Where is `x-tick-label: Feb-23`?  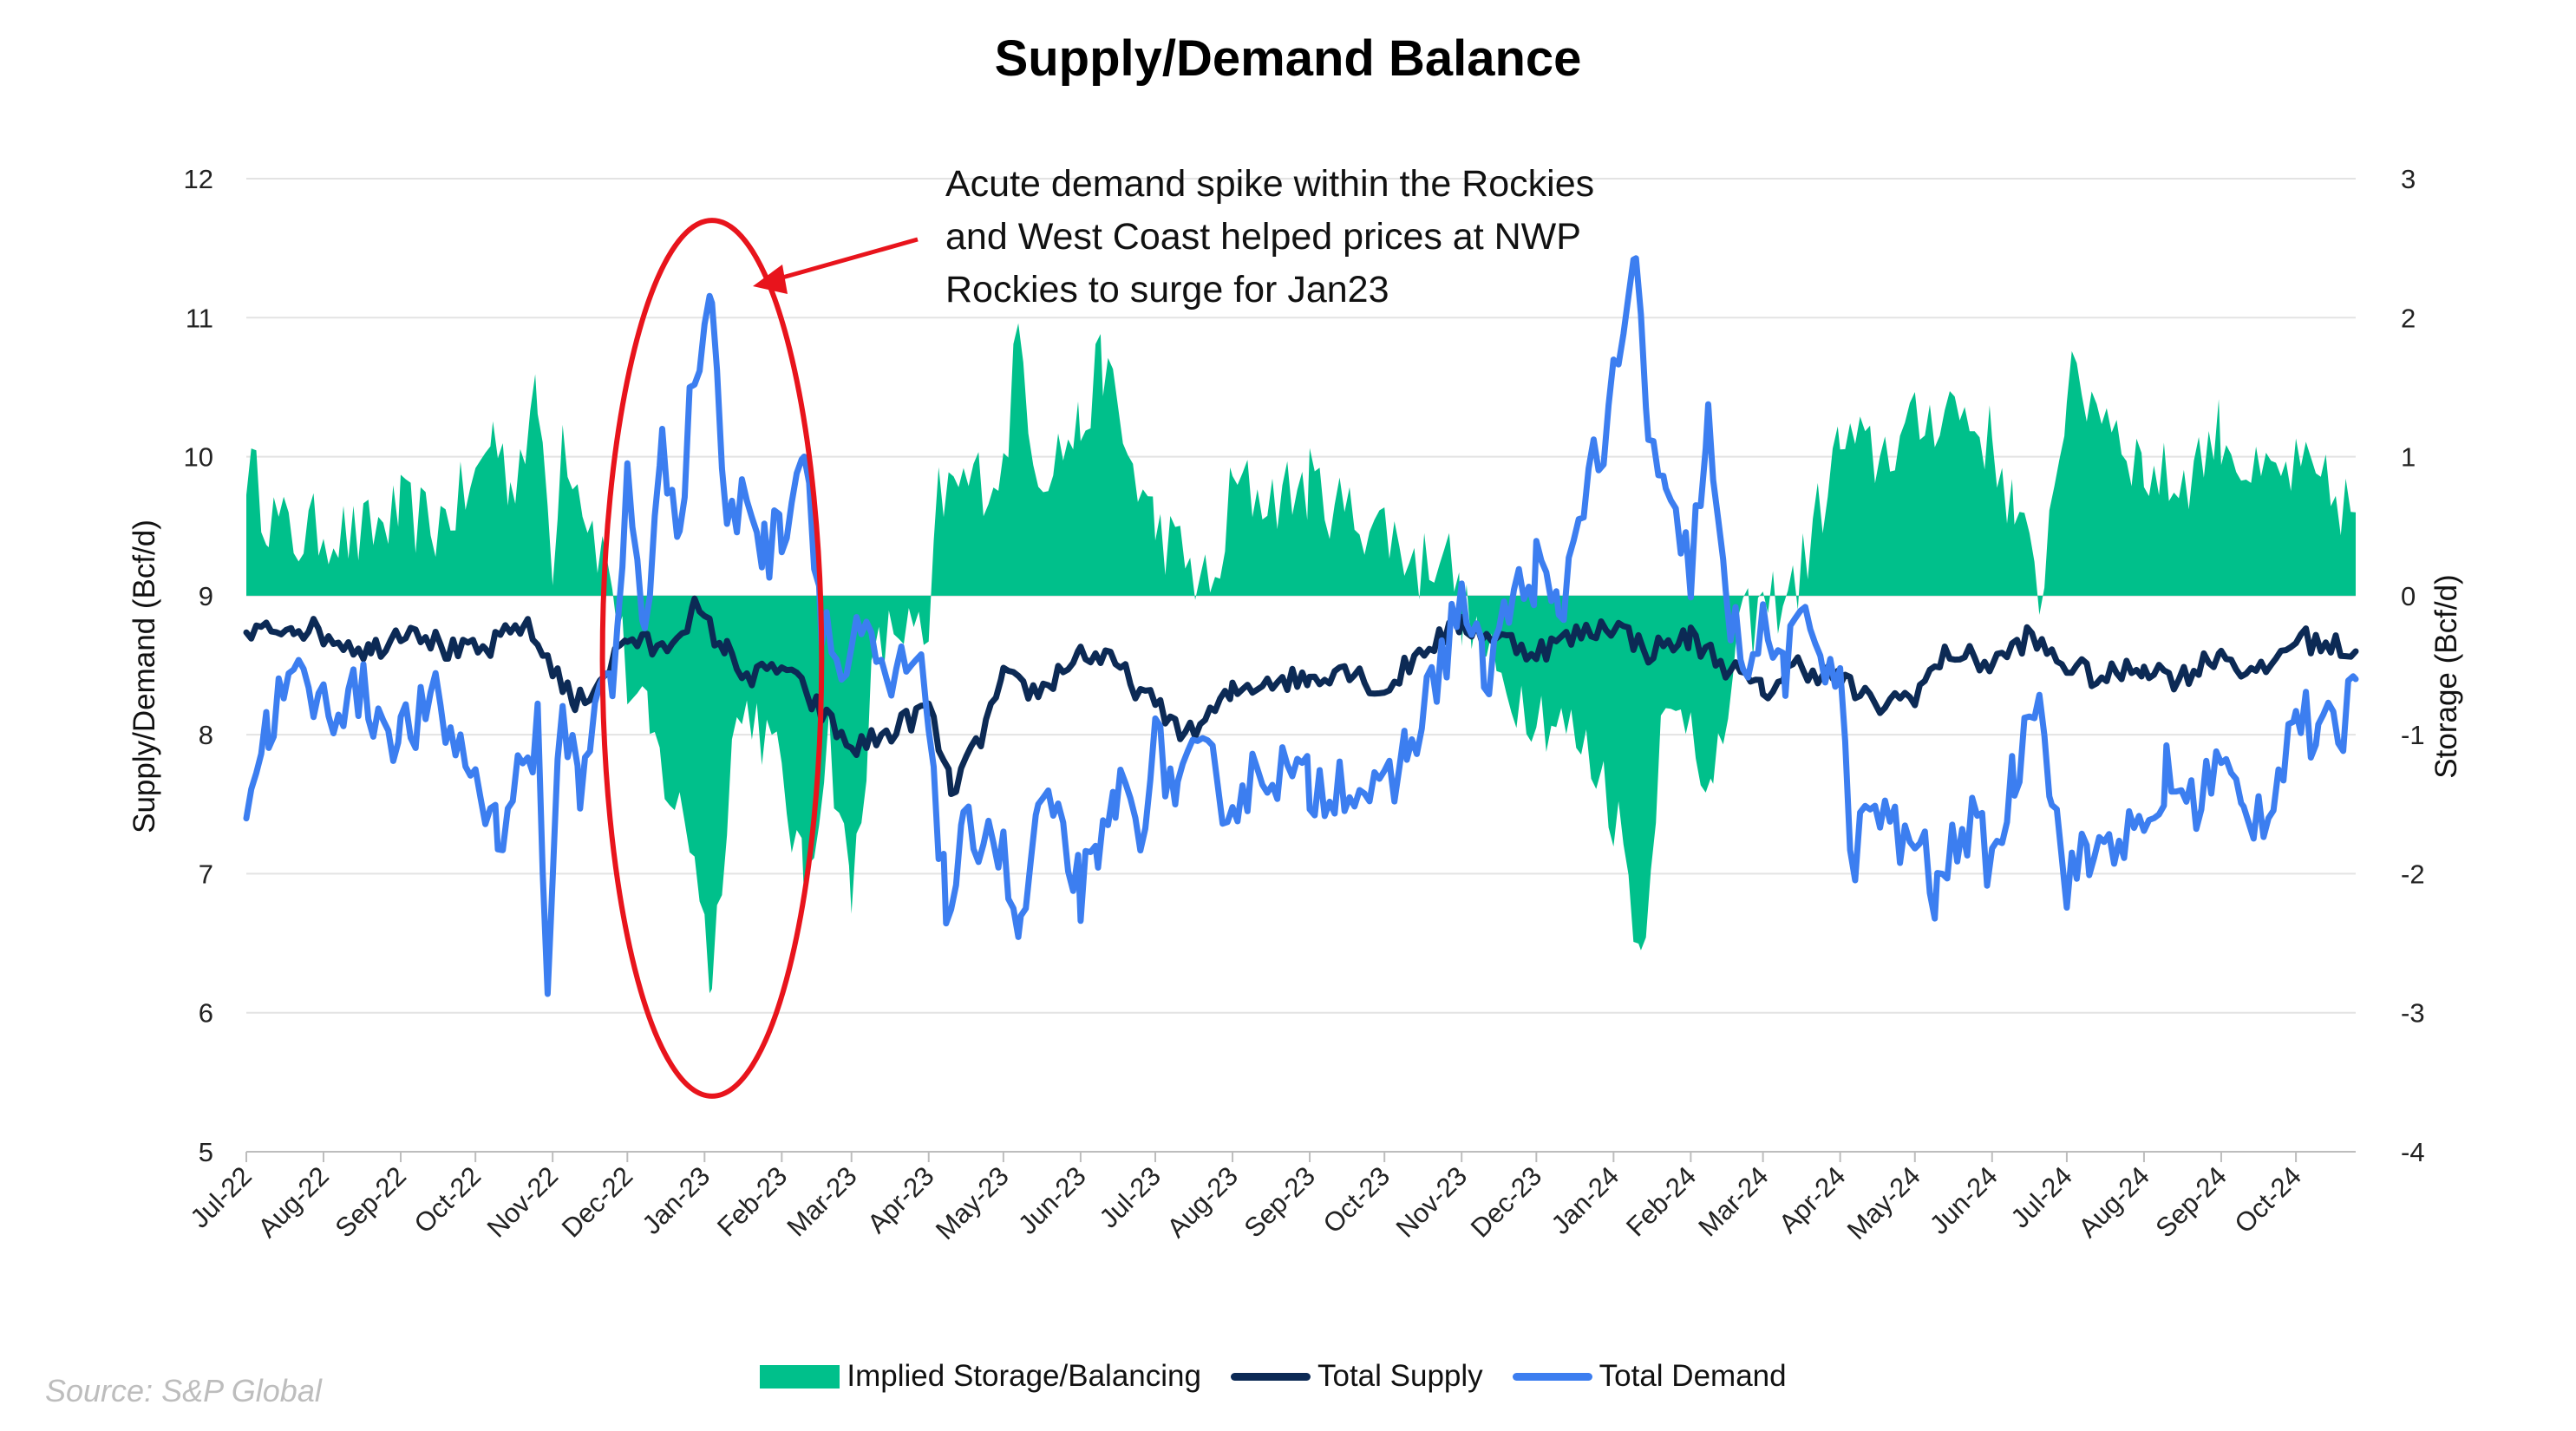
x-tick-label: Feb-23 is located at coordinates (752, 1201).